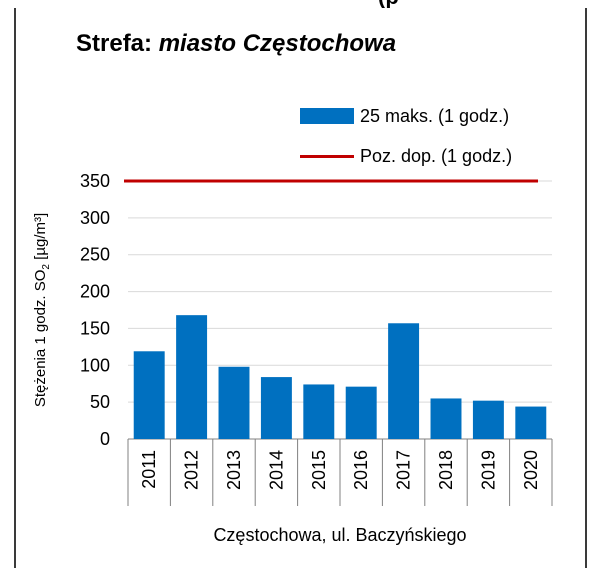 This screenshot has height=568, width=589. I want to click on legend-swatch-line, so click(327, 156).